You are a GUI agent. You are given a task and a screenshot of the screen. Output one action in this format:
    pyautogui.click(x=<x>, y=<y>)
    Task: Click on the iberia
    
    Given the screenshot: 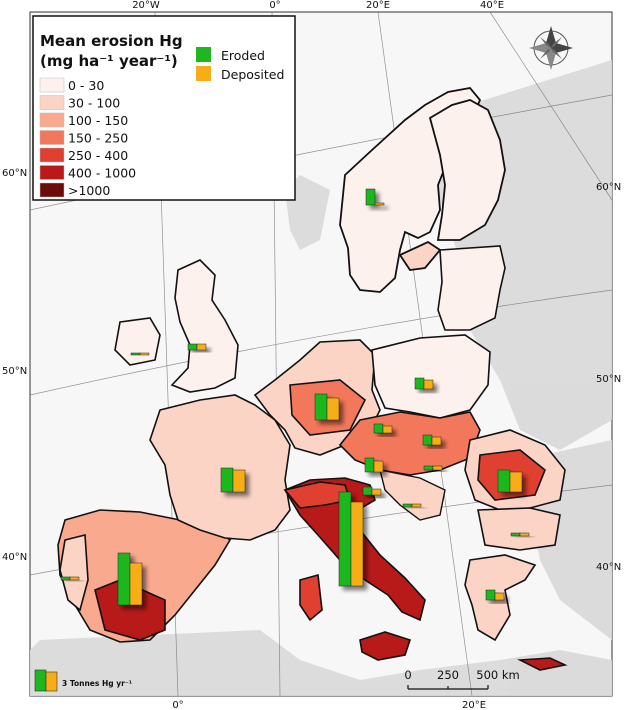 What is the action you would take?
    pyautogui.click(x=144, y=576)
    